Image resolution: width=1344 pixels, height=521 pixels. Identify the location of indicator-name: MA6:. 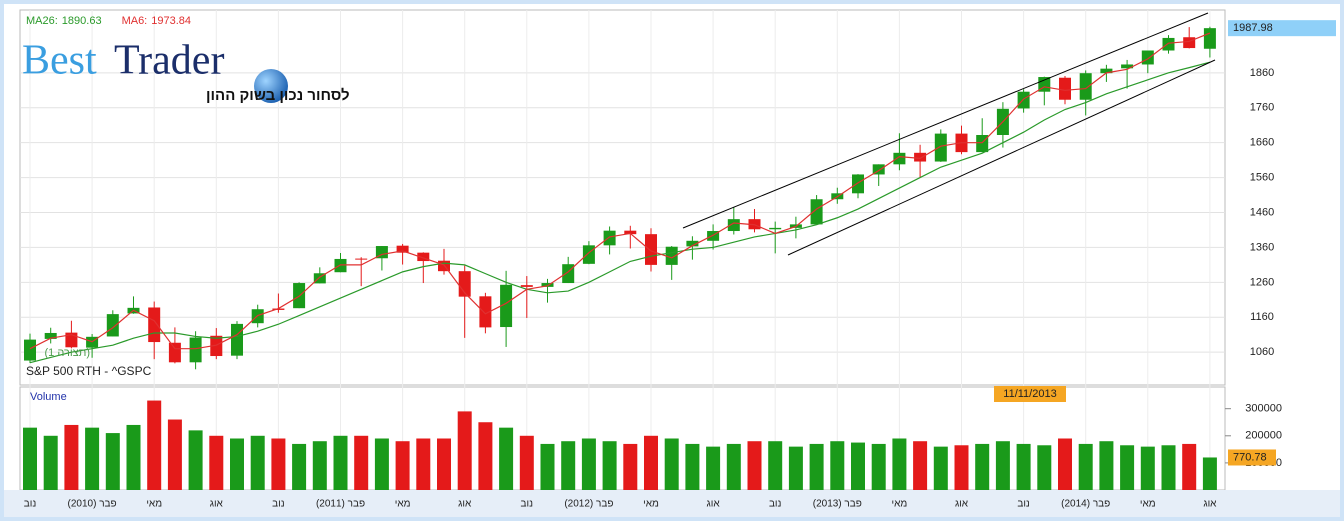
(135, 21).